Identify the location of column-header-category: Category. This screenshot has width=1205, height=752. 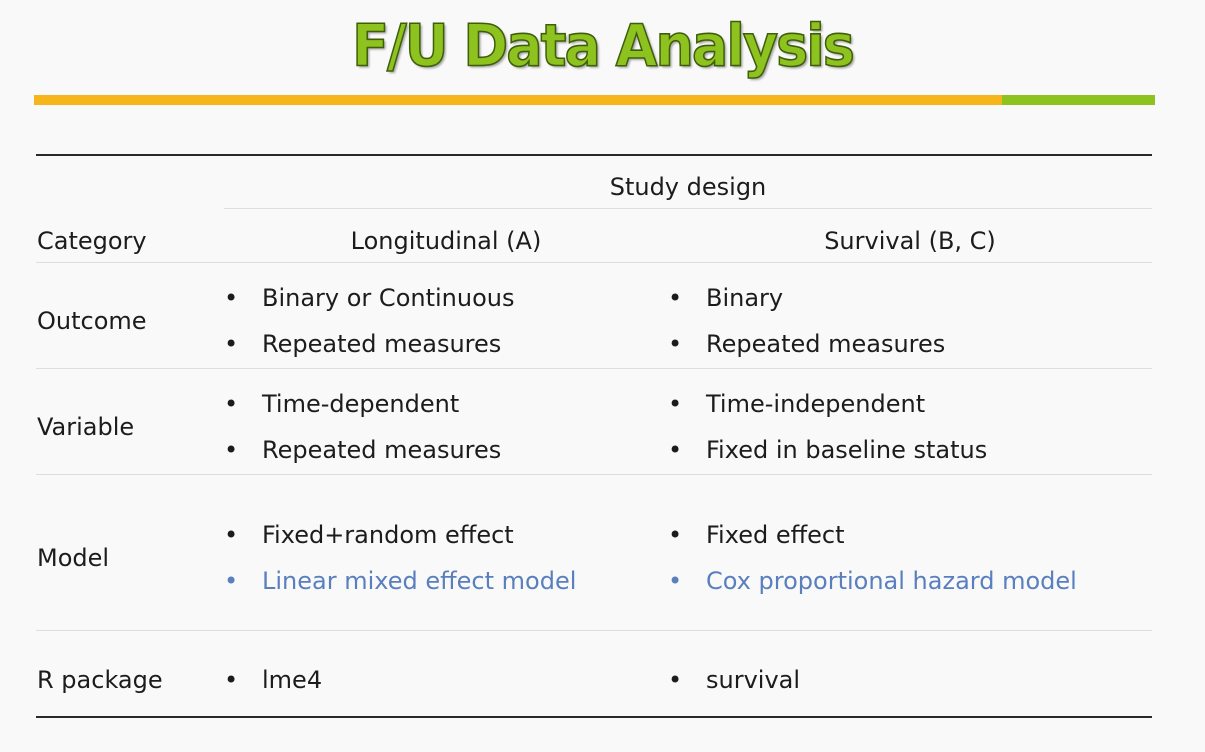
(92, 241).